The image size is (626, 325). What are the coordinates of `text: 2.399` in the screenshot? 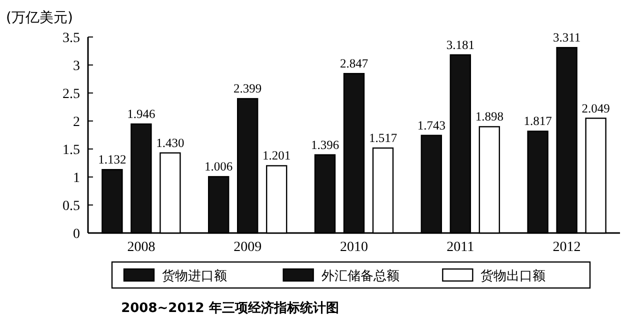 It's located at (248, 89).